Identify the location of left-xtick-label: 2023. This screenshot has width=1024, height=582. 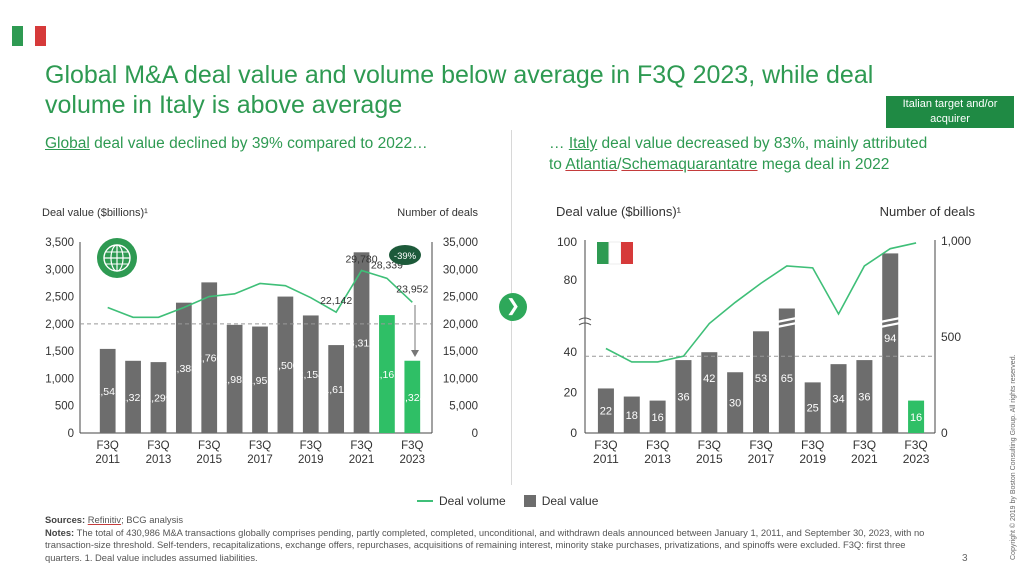
(413, 460).